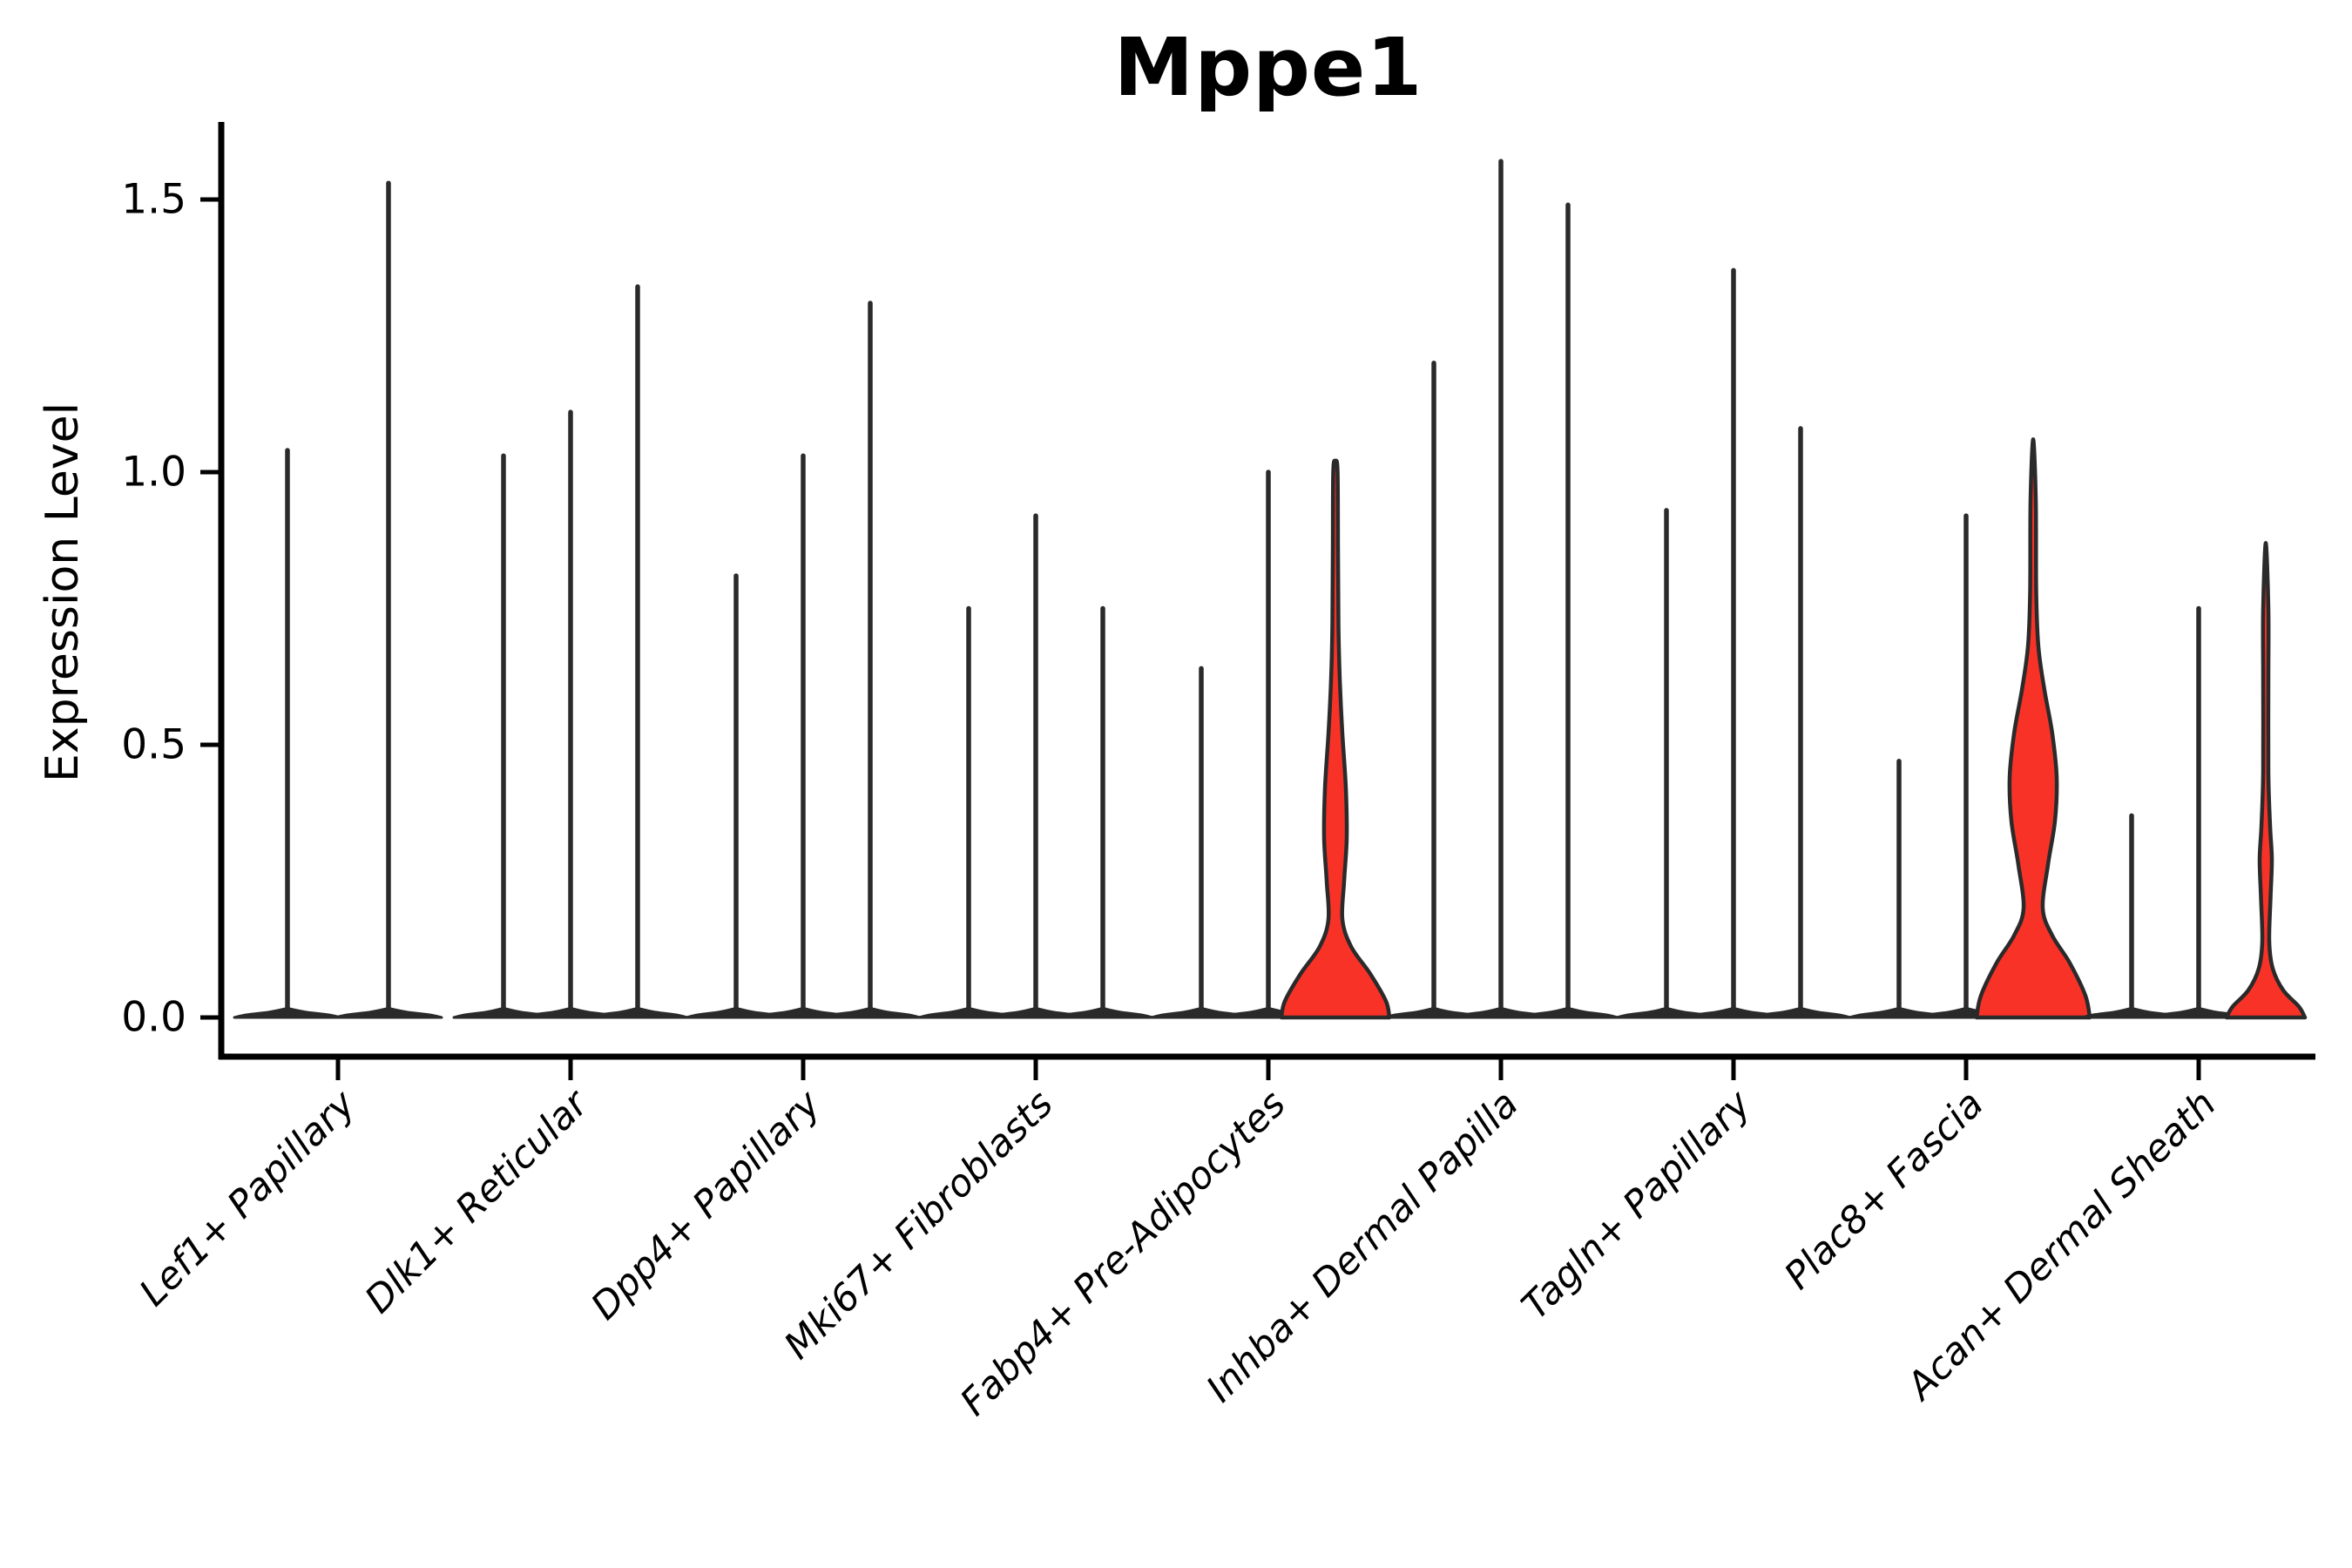  What do you see at coordinates (153, 200) in the screenshot?
I see `y-tick-label: 1.5` at bounding box center [153, 200].